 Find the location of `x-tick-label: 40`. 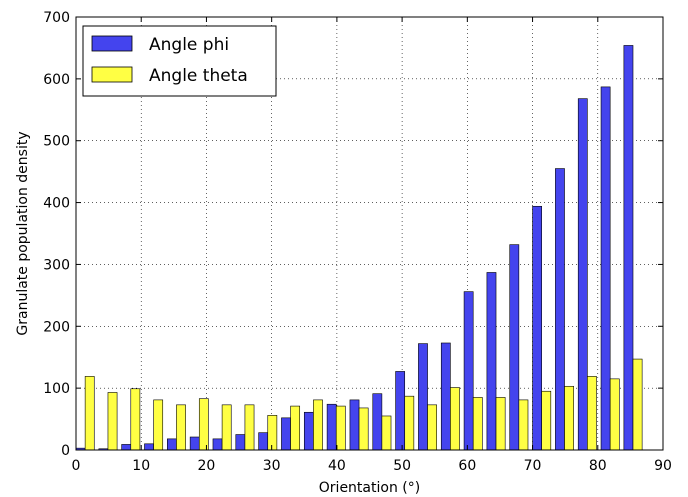

x-tick-label: 40 is located at coordinates (337, 466).